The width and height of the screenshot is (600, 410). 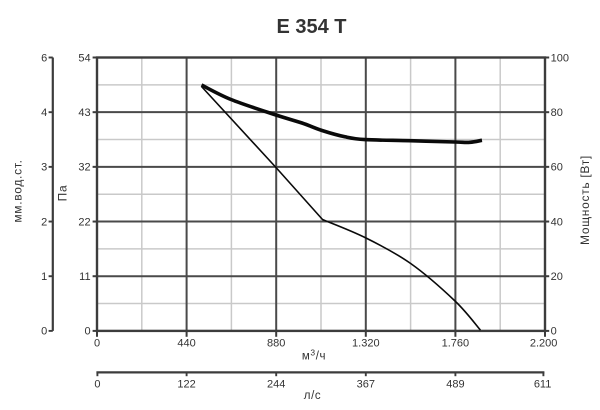 What do you see at coordinates (312, 396) in the screenshot?
I see `svg-text: л/с` at bounding box center [312, 396].